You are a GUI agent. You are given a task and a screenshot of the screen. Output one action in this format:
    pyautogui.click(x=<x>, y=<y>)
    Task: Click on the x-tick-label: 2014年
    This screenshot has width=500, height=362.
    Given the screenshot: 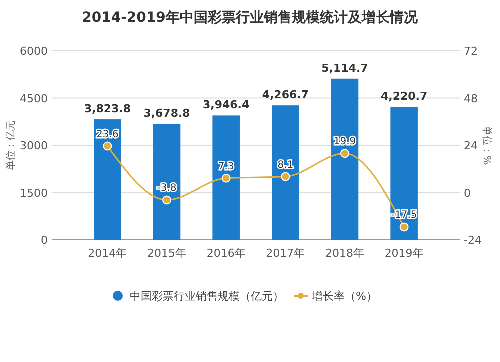 What is the action you would take?
    pyautogui.click(x=108, y=253)
    